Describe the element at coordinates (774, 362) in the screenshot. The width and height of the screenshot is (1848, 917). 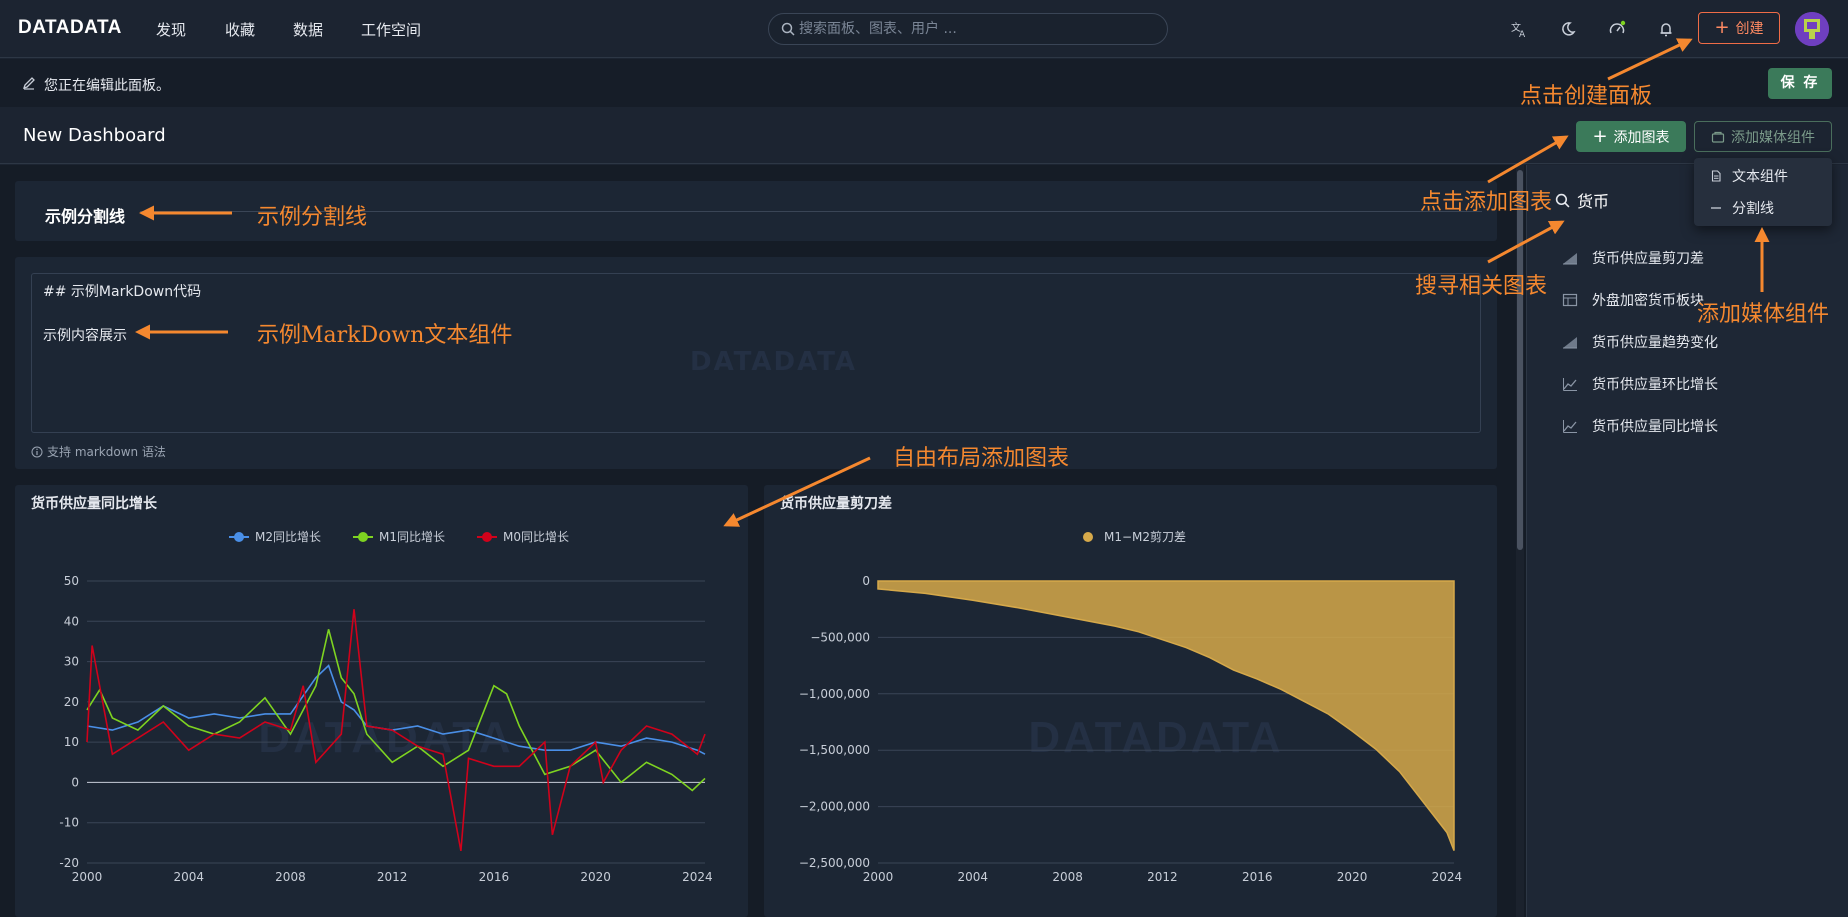
I see `watermark: DATADATA` at that location.